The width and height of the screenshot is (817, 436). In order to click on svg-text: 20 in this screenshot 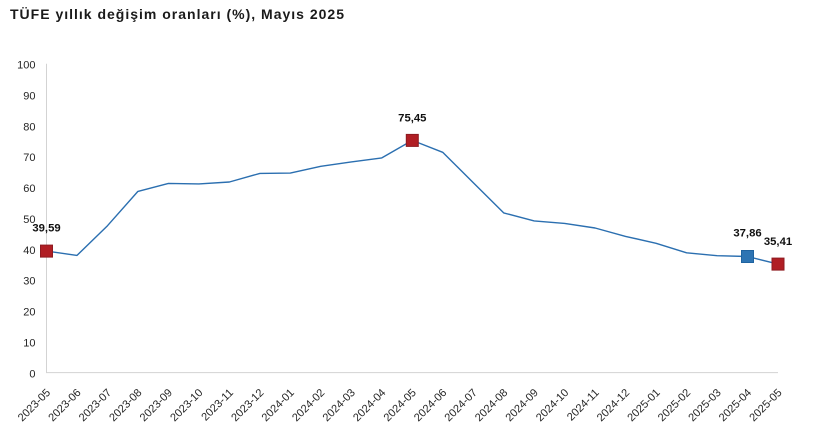, I will do `click(29, 313)`.